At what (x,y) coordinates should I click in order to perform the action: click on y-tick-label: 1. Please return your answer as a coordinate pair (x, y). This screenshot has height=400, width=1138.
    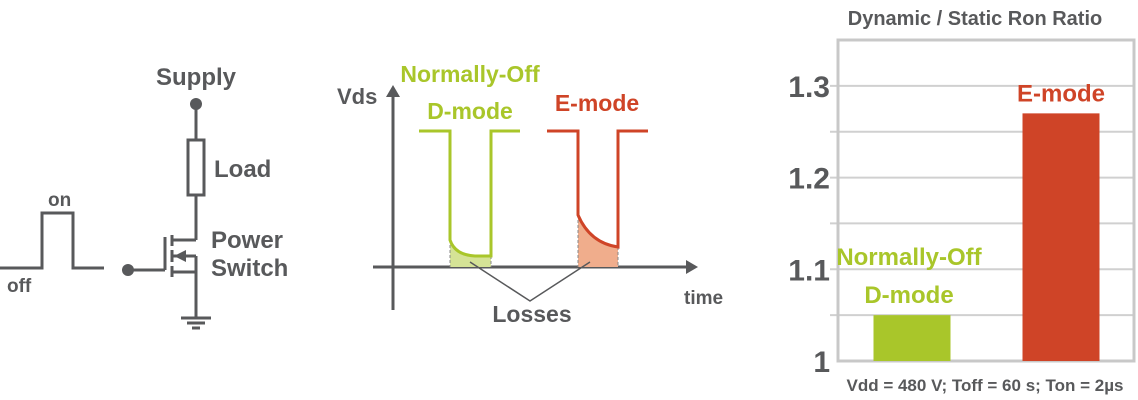
    Looking at the image, I should click on (821, 362).